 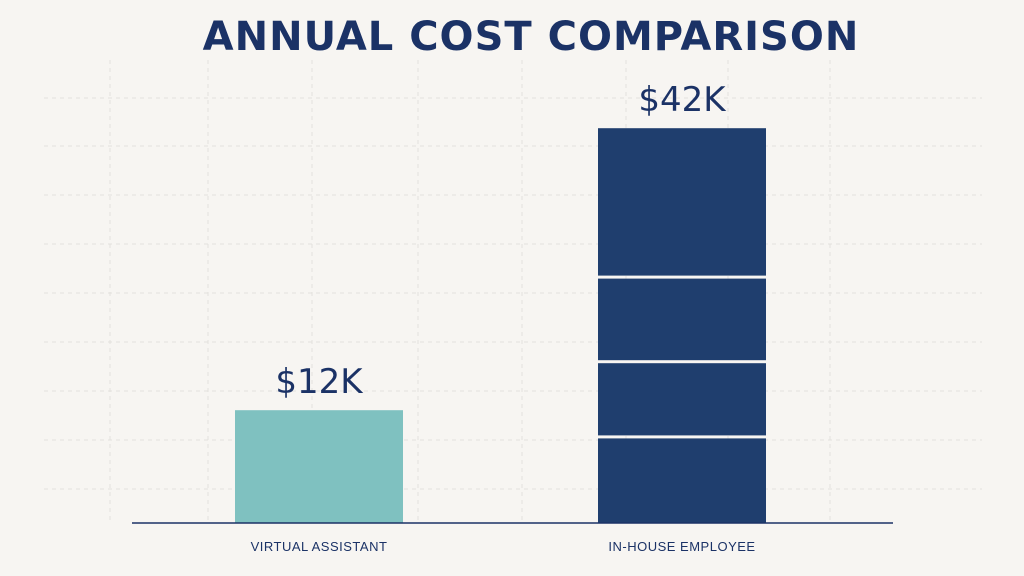 I want to click on category-label-0: VIRTUAL ASSISTANT, so click(x=319, y=546).